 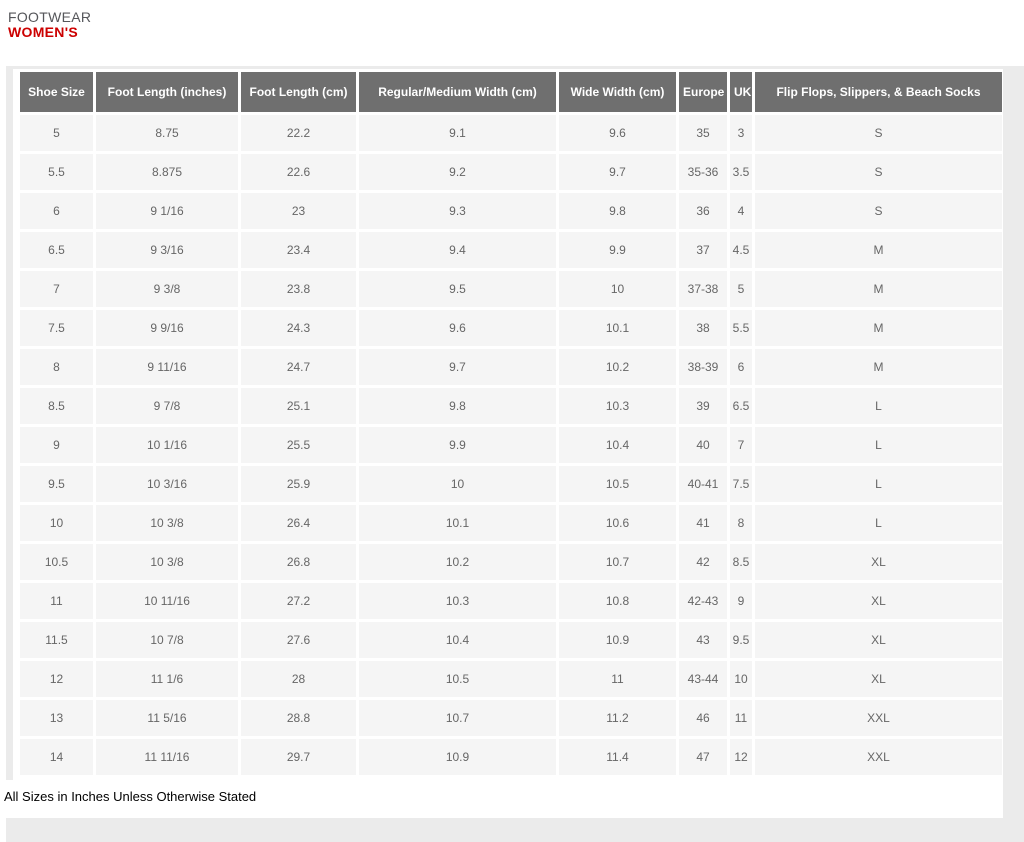 I want to click on table-row: 11.5 10 7/8 27.6 10.4 10.9 43 9.5 XL, so click(x=511, y=640).